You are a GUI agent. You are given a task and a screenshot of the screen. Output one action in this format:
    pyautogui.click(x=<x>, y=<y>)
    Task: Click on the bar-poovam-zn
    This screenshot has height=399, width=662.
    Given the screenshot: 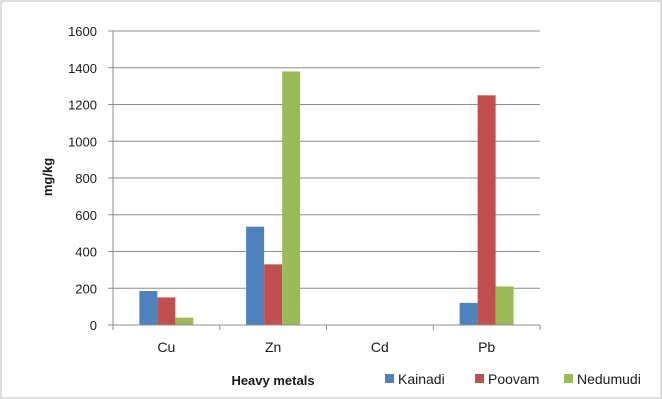 What is the action you would take?
    pyautogui.click(x=273, y=294)
    